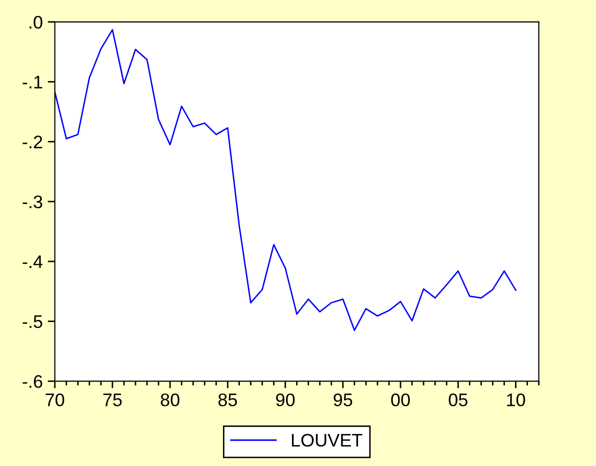 The height and width of the screenshot is (466, 596). What do you see at coordinates (516, 399) in the screenshot?
I see `x-tick-label: 10` at bounding box center [516, 399].